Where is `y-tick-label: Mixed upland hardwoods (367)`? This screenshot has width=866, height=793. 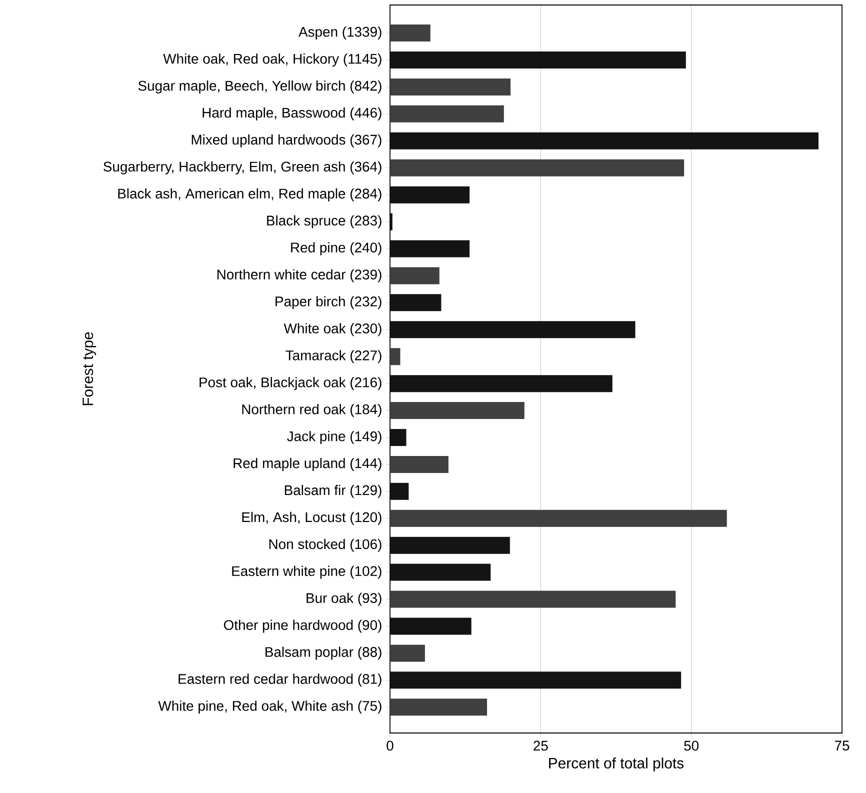 y-tick-label: Mixed upland hardwoods (367) is located at coordinates (287, 141).